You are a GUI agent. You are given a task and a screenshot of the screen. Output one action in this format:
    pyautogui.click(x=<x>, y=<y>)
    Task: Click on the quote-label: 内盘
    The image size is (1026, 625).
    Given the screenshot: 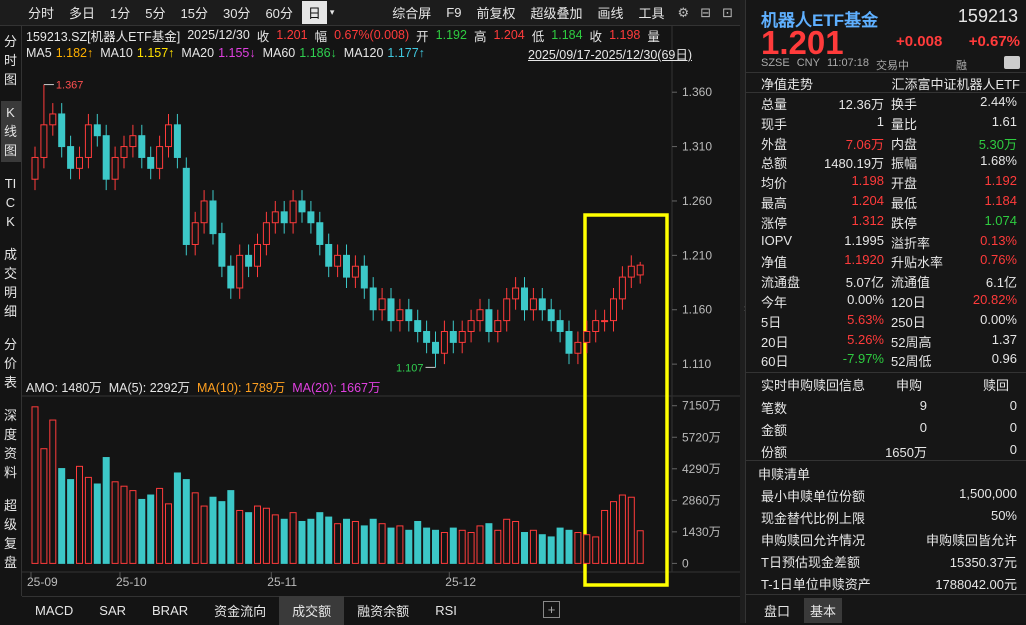 What is the action you would take?
    pyautogui.click(x=904, y=144)
    